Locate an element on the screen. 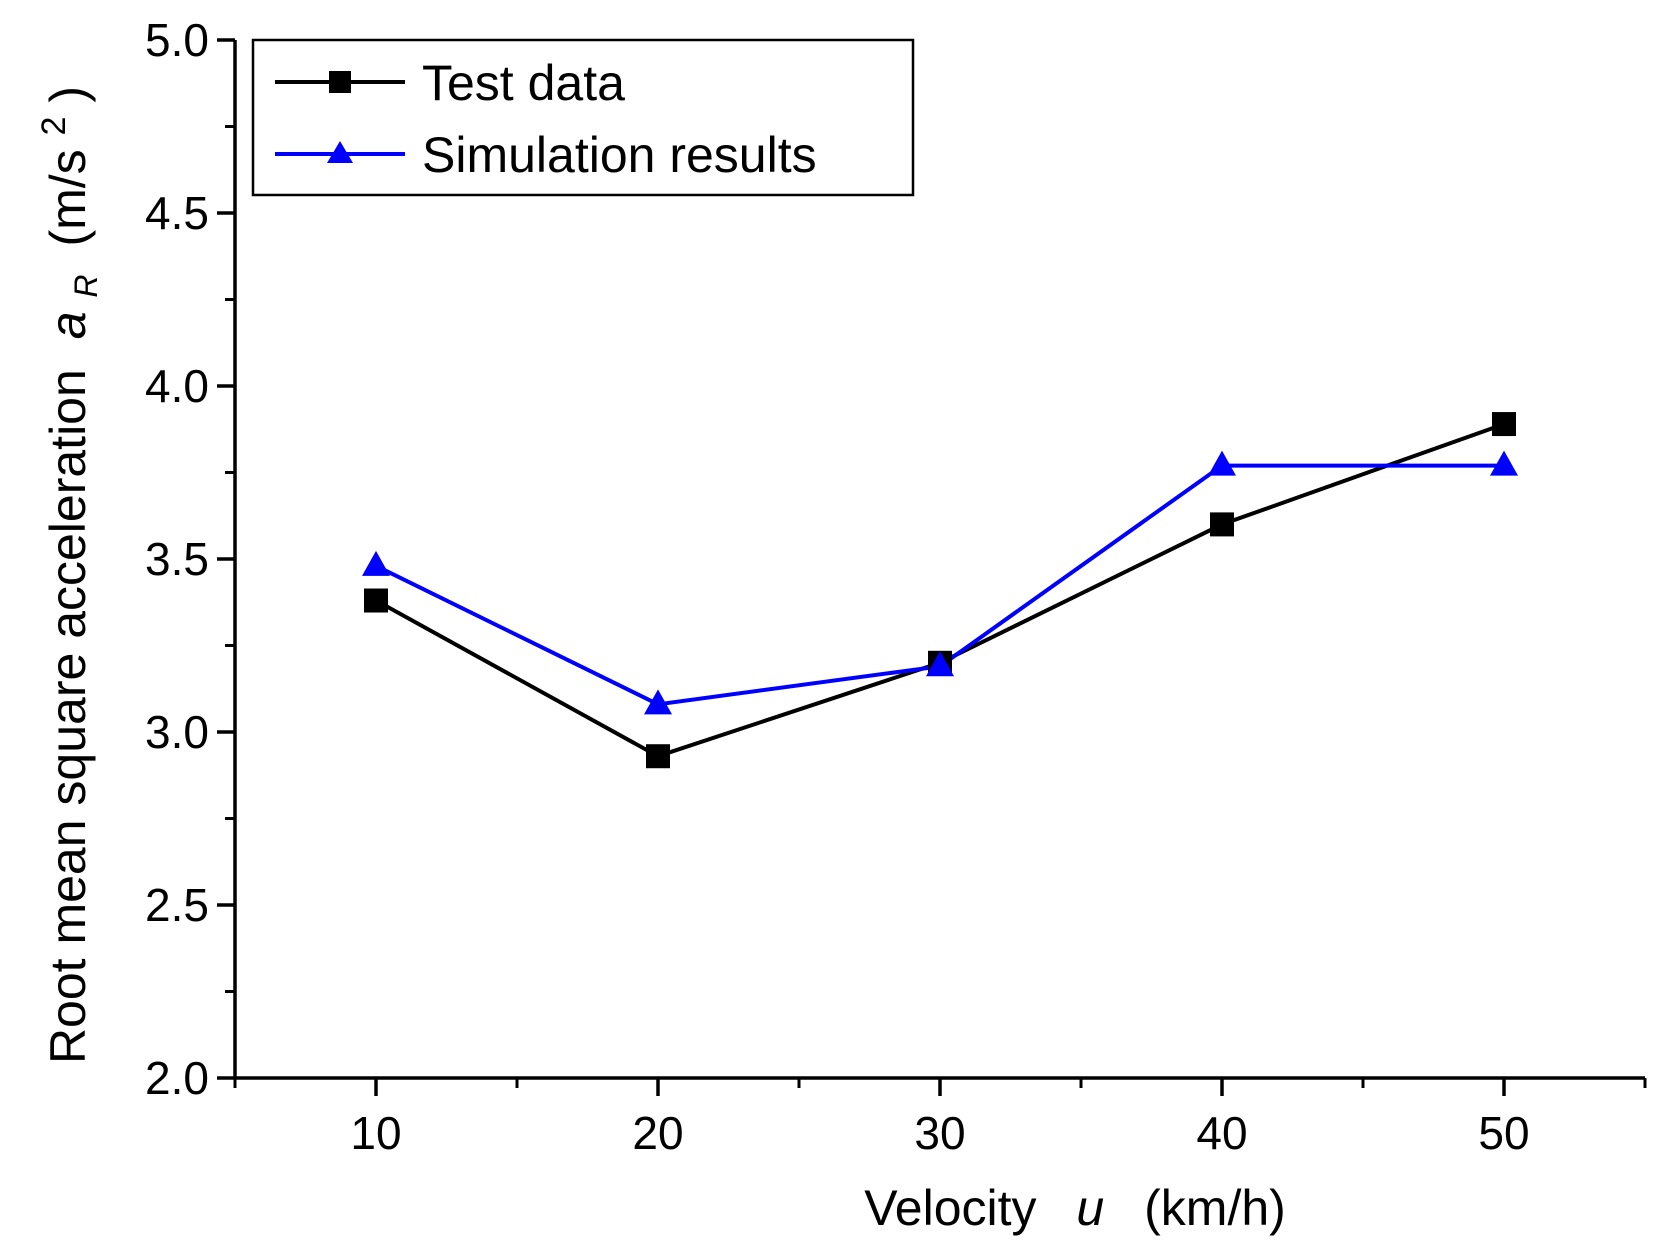 The width and height of the screenshot is (1662, 1253). y-tick-label: 2.5 is located at coordinates (177, 905).